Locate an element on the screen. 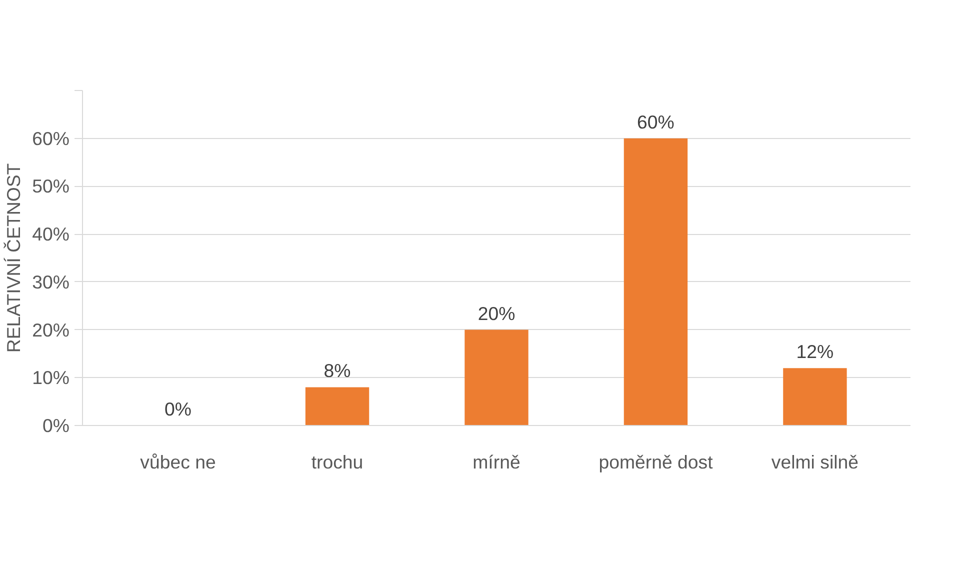 This screenshot has height=580, width=955. x-tick-label: trochu is located at coordinates (337, 462).